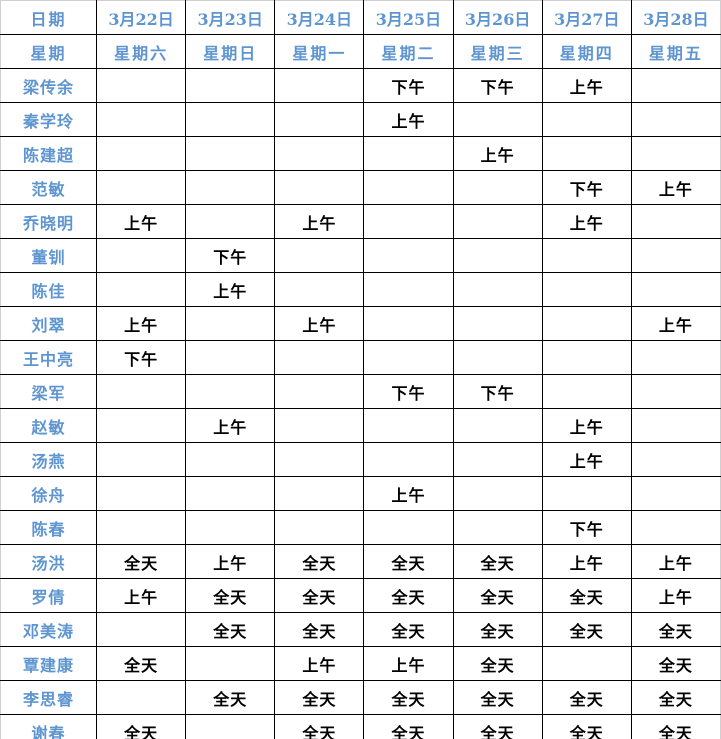 The height and width of the screenshot is (739, 721). I want to click on date-header-cell: 3月26日, so click(497, 17).